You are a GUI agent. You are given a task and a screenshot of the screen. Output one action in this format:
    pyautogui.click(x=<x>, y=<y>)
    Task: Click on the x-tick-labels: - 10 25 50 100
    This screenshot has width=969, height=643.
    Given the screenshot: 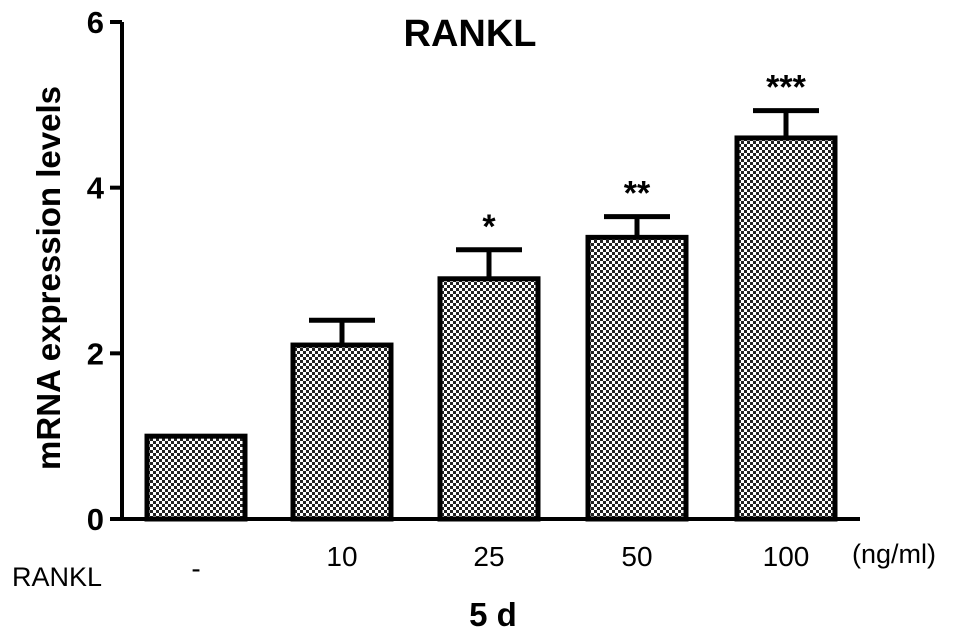 What is the action you would take?
    pyautogui.click(x=500, y=562)
    